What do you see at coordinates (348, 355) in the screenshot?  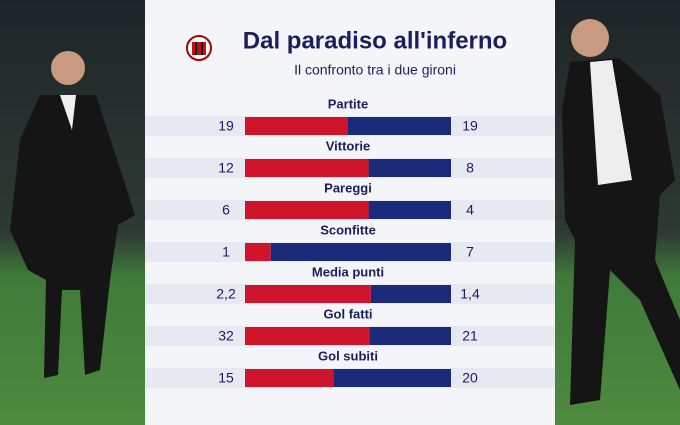 I see `category-label: Gol subiti` at bounding box center [348, 355].